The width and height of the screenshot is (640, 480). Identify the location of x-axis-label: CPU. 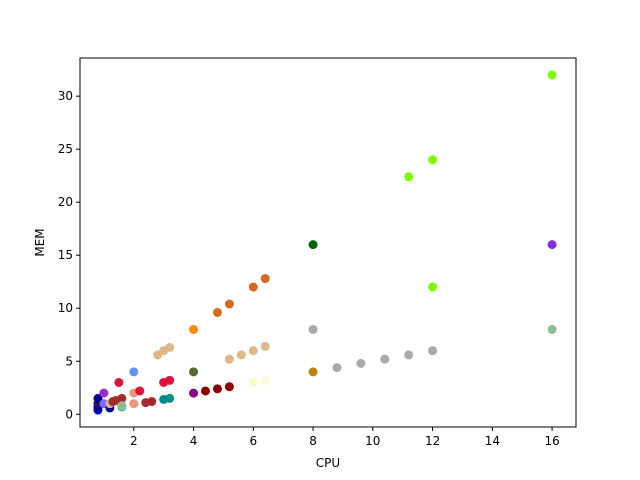
(328, 463).